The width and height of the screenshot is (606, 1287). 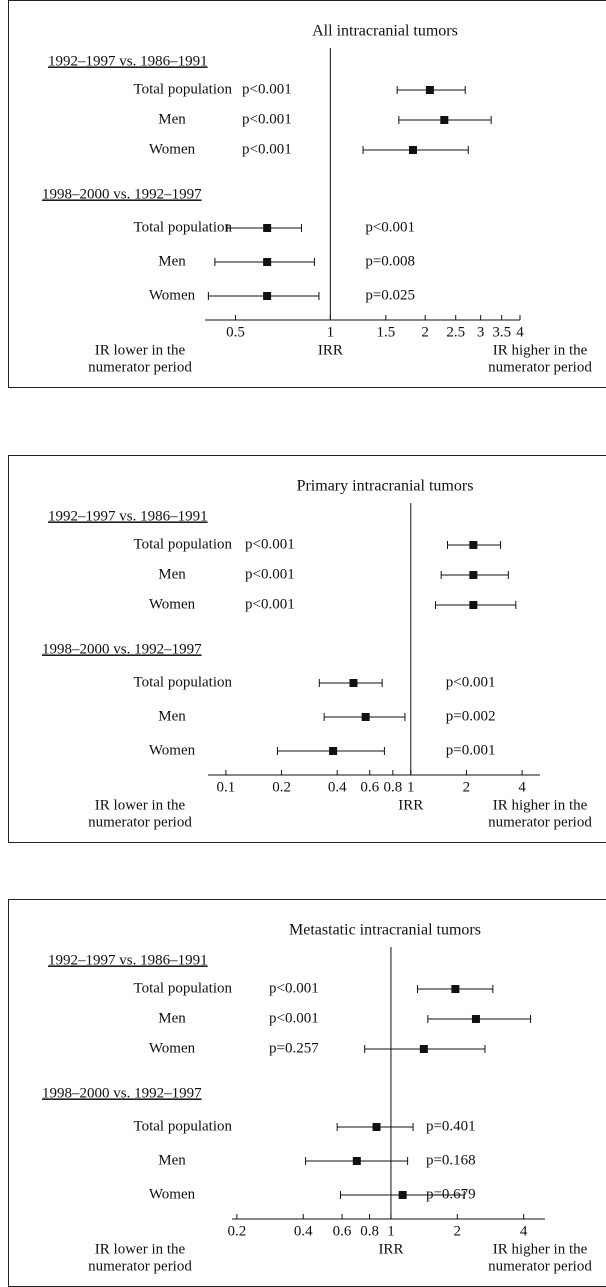 I want to click on panel-title: Primary intracranial tumors, so click(x=385, y=486).